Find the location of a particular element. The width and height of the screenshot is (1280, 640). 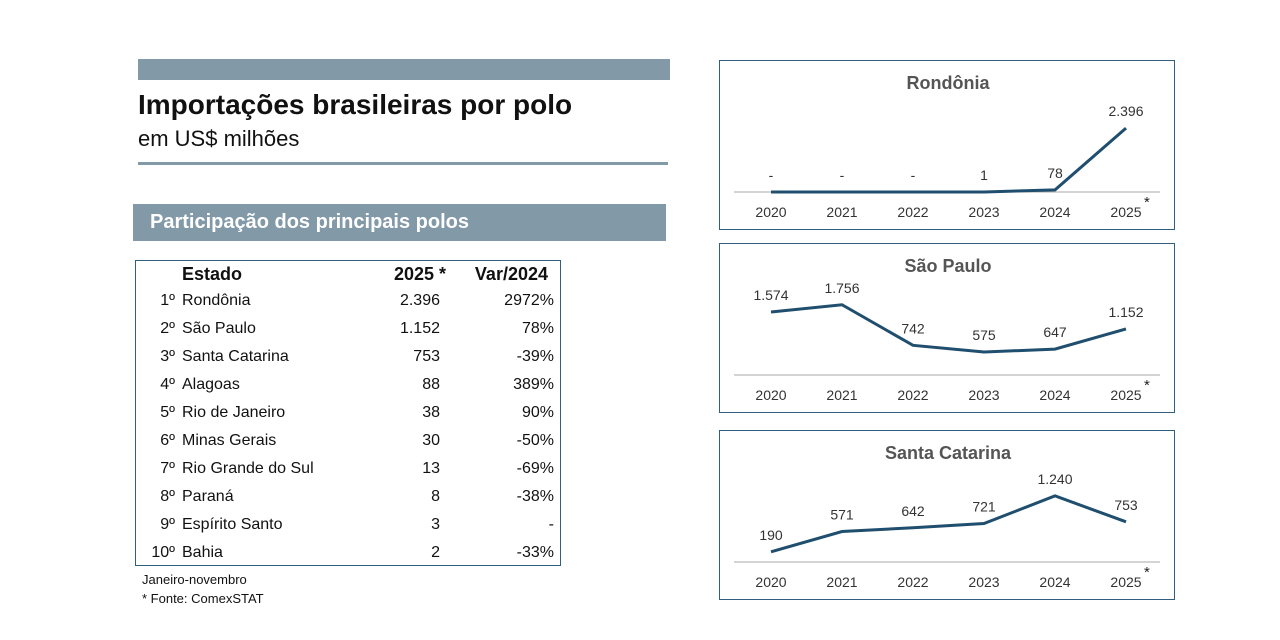

divider is located at coordinates (403, 163).